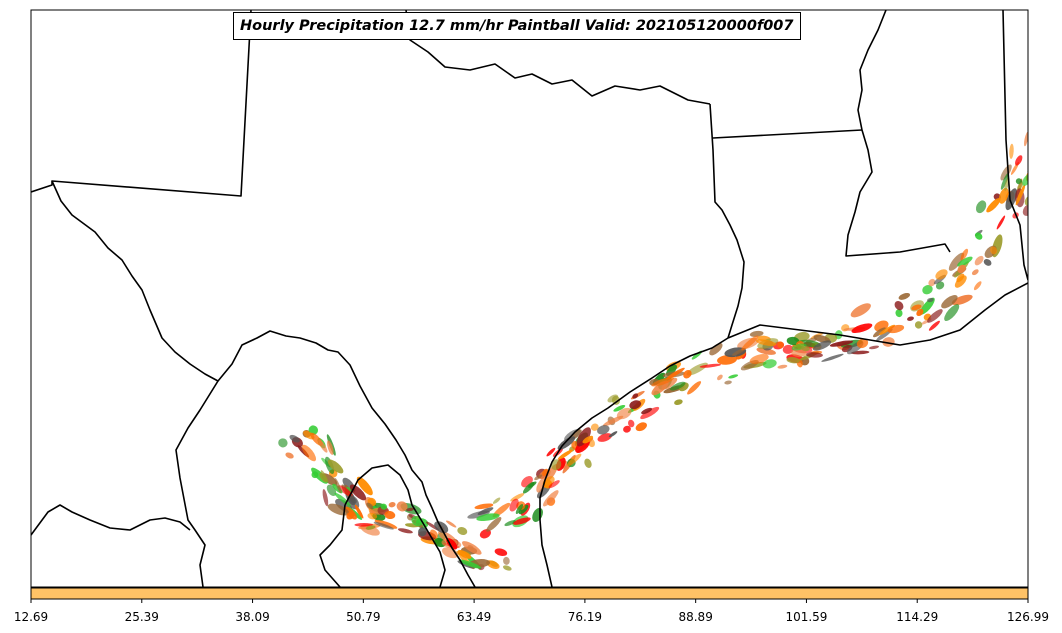 This screenshot has width=1062, height=633. I want to click on louisiana-coast, so click(877, 314).